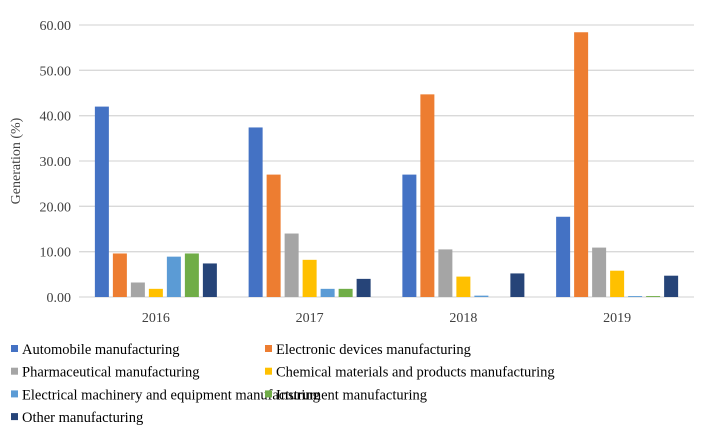  Describe the element at coordinates (56, 117) in the screenshot. I see `y-tick-label: 40.00` at that location.